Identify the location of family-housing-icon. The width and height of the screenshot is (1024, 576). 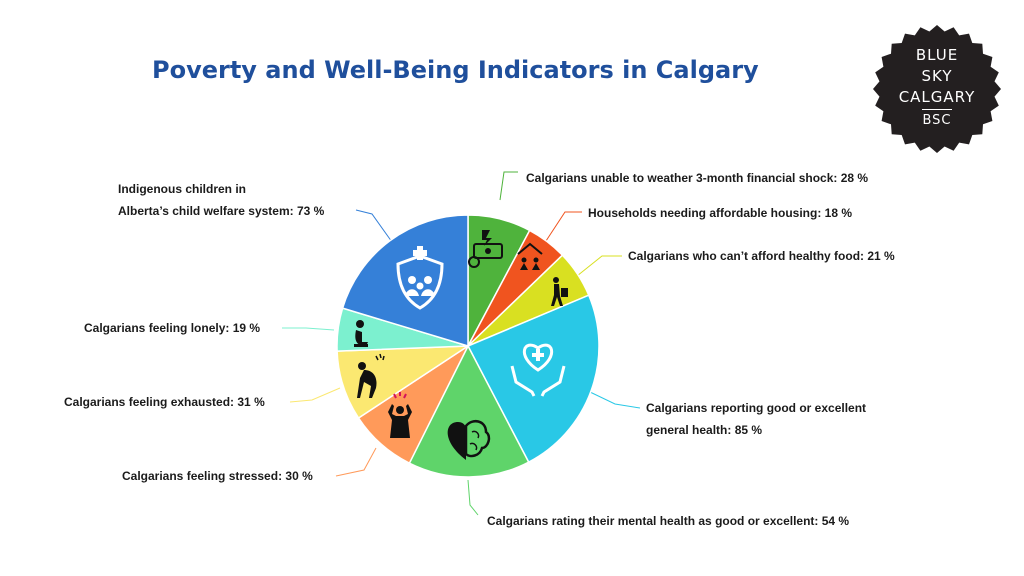
(530, 256).